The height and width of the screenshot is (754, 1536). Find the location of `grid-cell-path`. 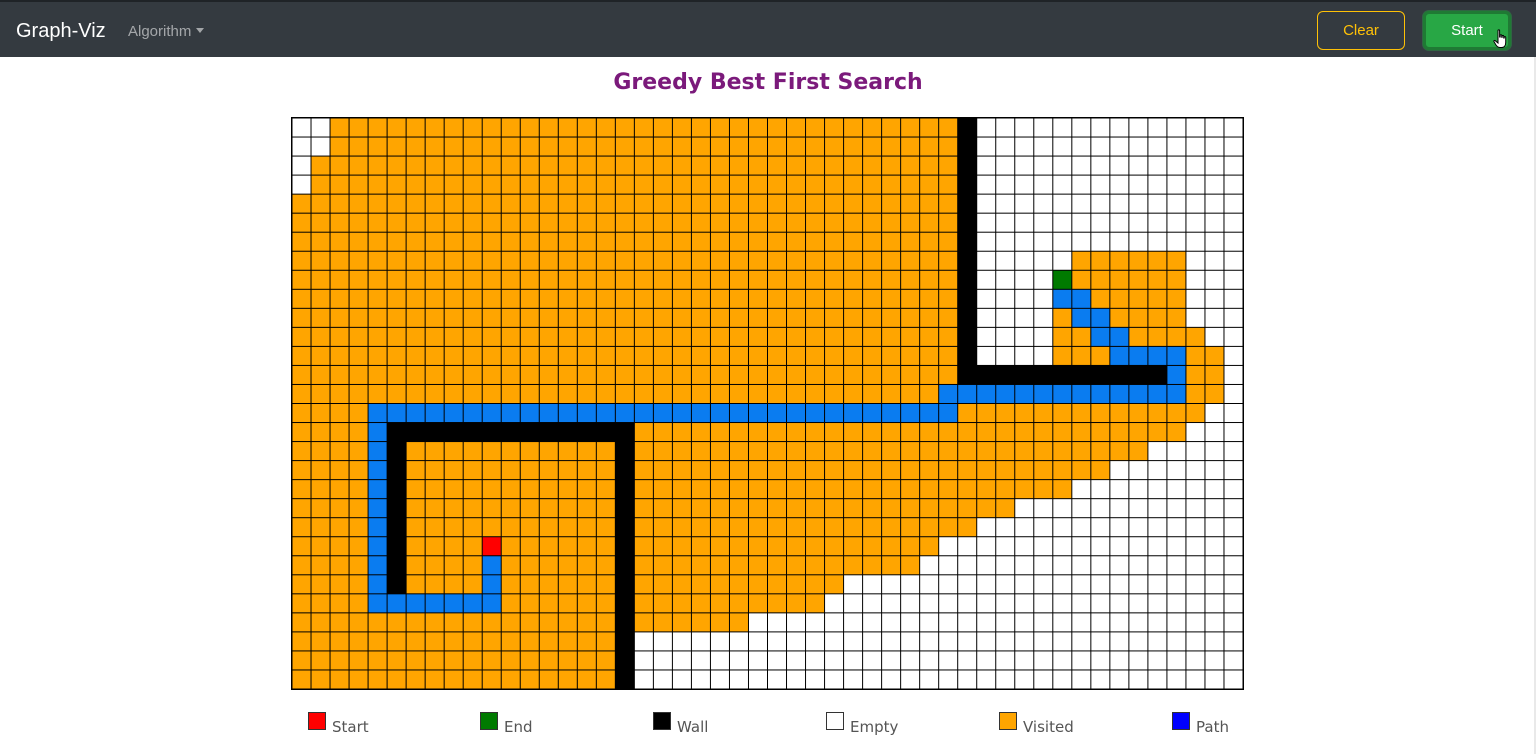

grid-cell-path is located at coordinates (1176, 355).